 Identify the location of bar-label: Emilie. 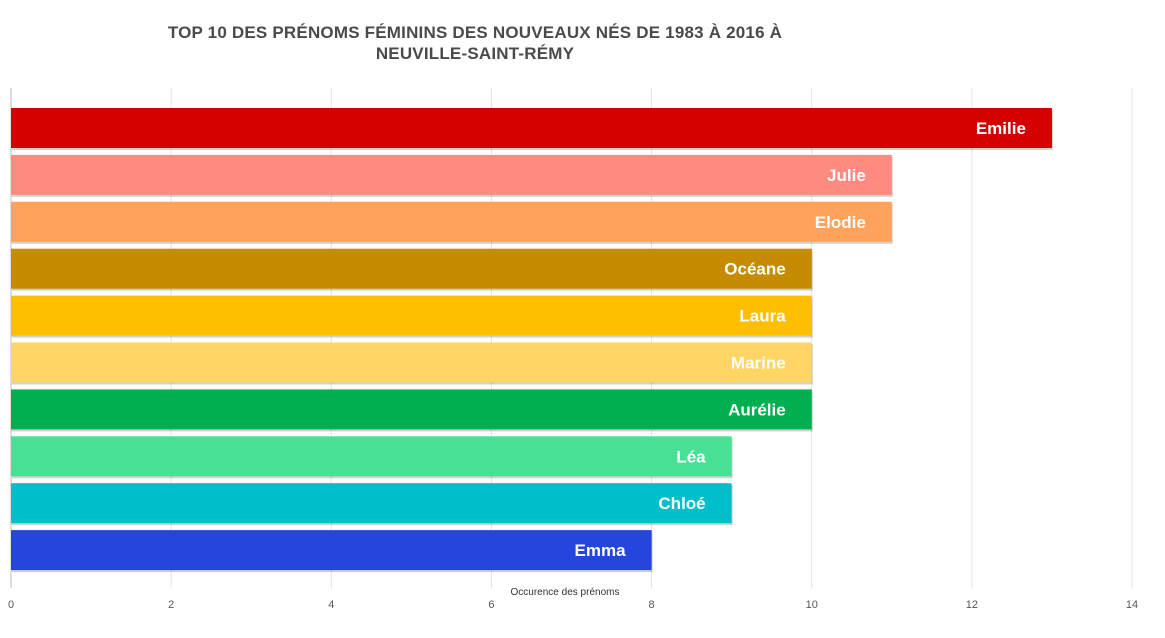
(1001, 128).